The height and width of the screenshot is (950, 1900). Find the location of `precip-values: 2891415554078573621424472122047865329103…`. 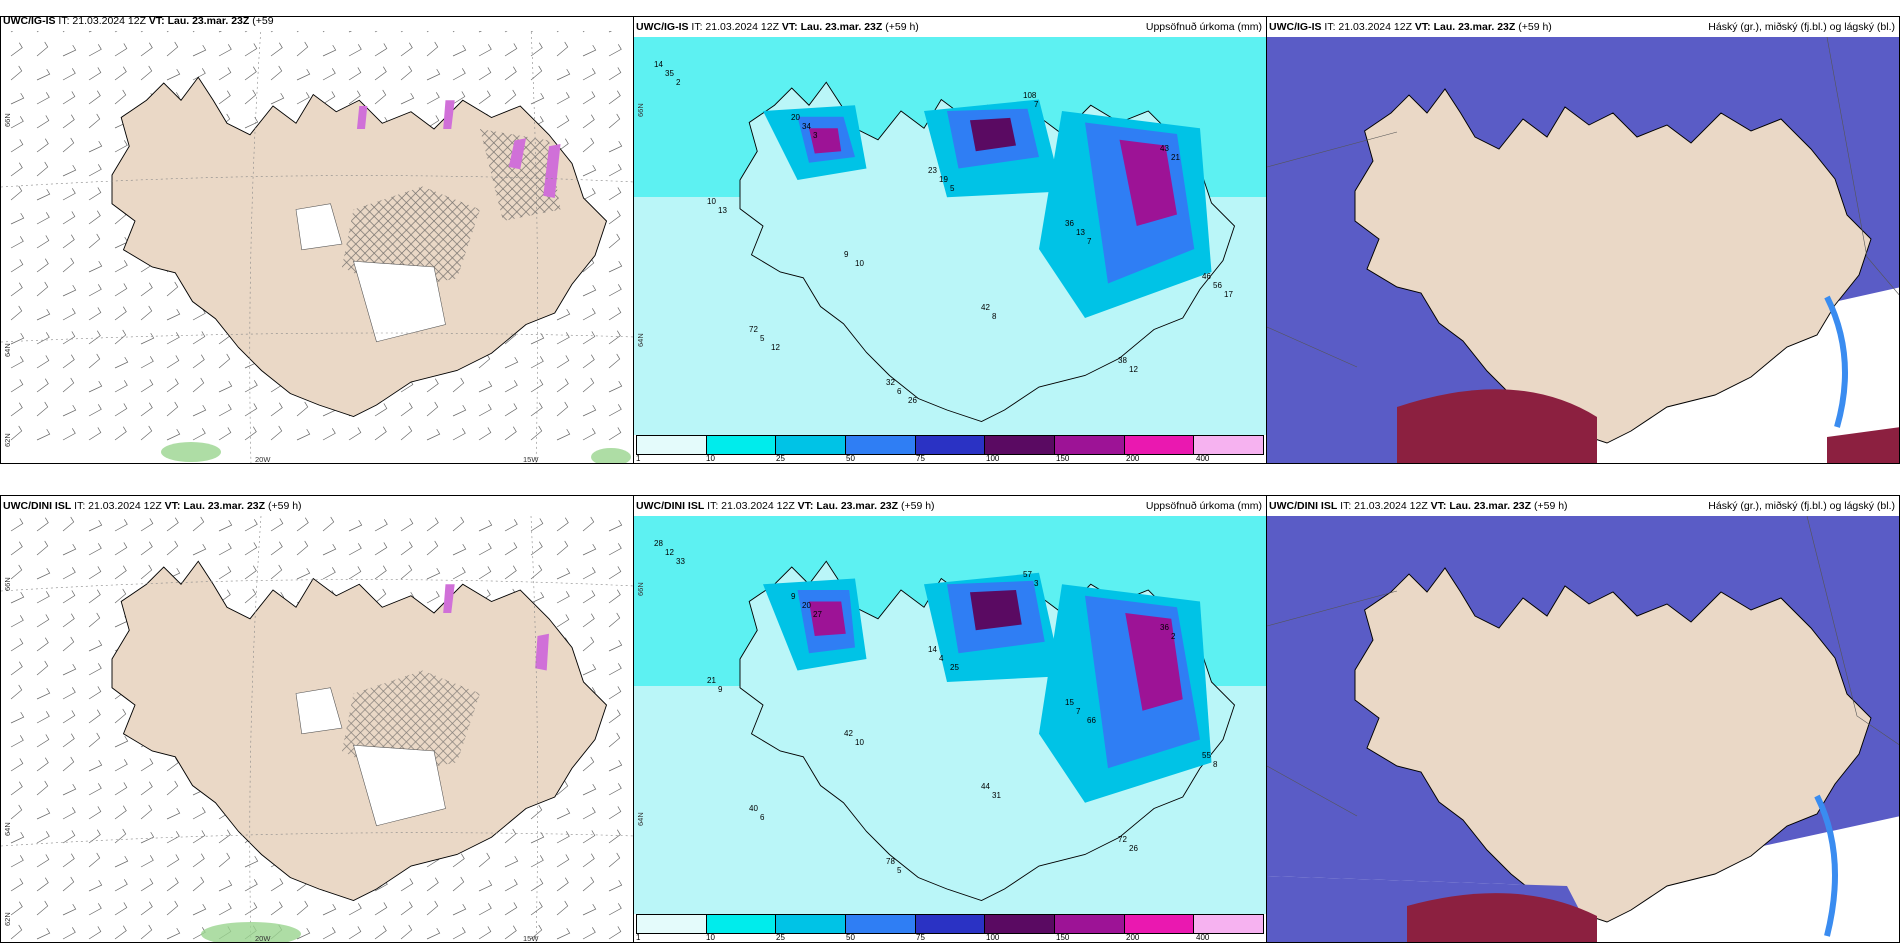

precip-values: 2891415554078573621424472122047865329103… is located at coordinates (936, 707).